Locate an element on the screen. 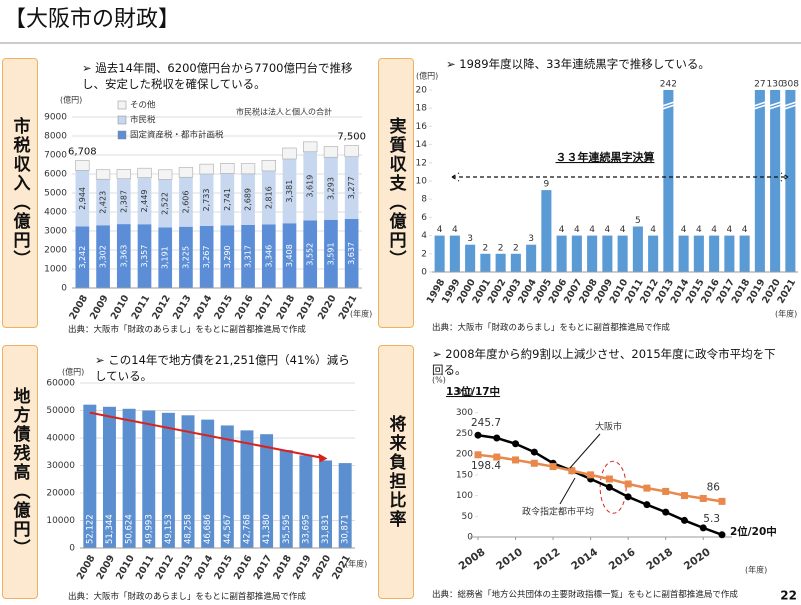 The height and width of the screenshot is (605, 801). y-tick-label: 3000 is located at coordinates (55, 232).